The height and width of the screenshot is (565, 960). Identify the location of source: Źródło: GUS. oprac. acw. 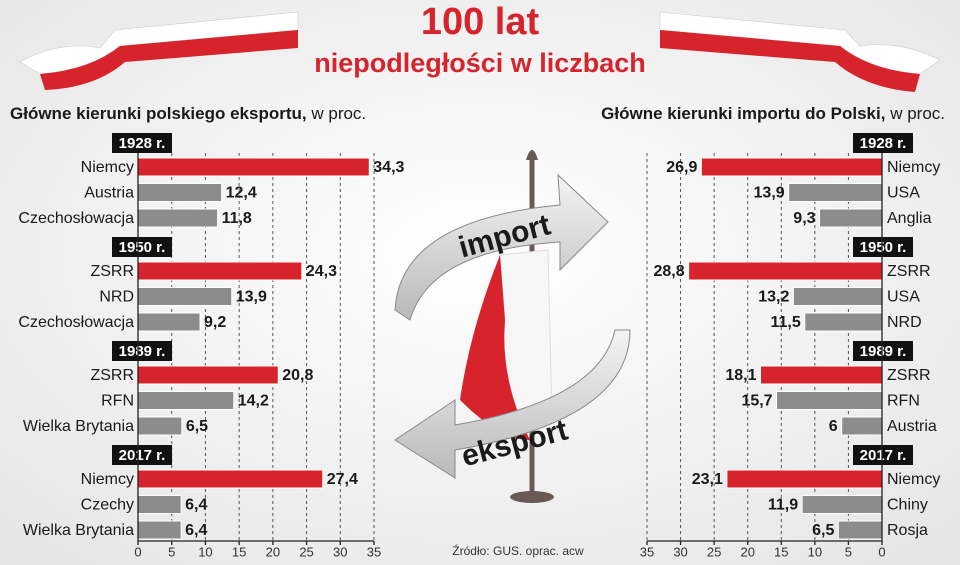
(518, 550).